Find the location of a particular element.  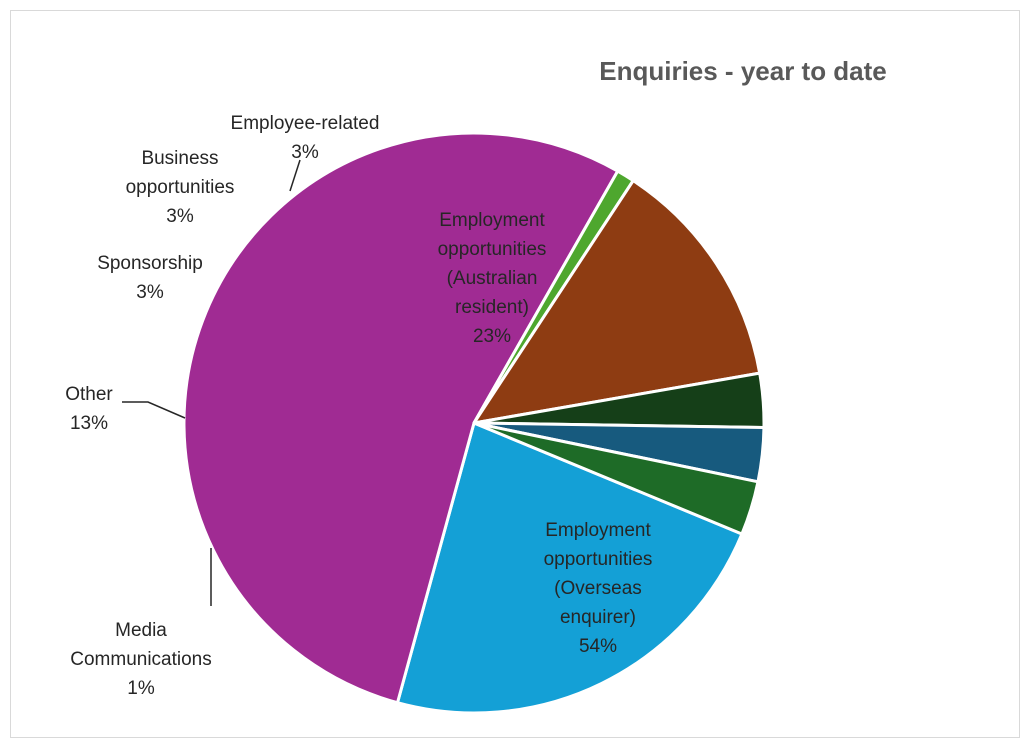

data-label-value: 1% is located at coordinates (141, 688).